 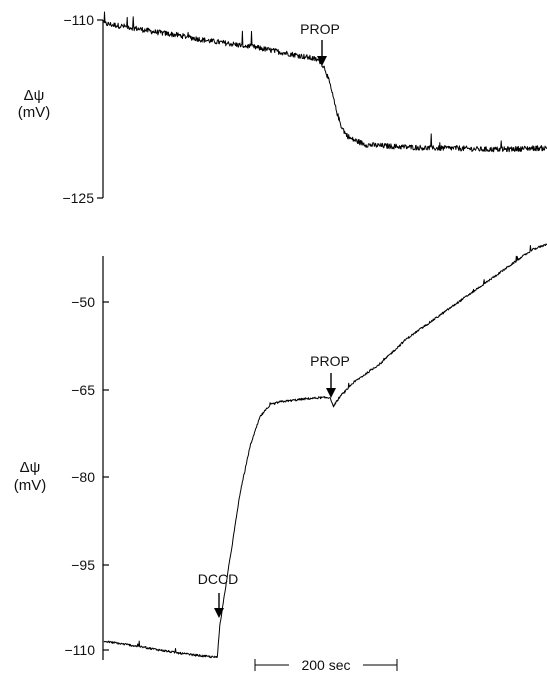 I want to click on time-scale-bar, so click(x=326, y=665).